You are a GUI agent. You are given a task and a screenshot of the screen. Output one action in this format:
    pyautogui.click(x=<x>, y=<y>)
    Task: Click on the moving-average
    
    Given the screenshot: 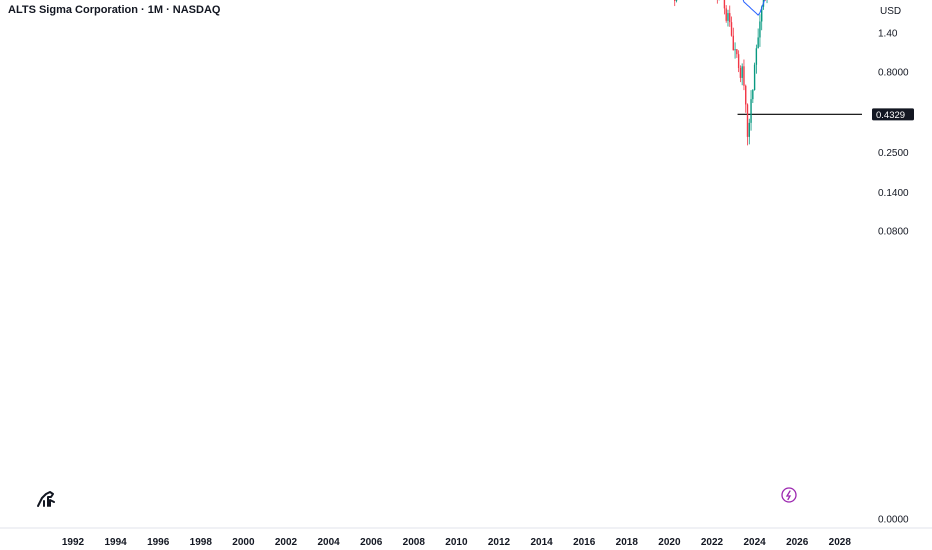 What is the action you would take?
    pyautogui.click(x=754, y=8)
    